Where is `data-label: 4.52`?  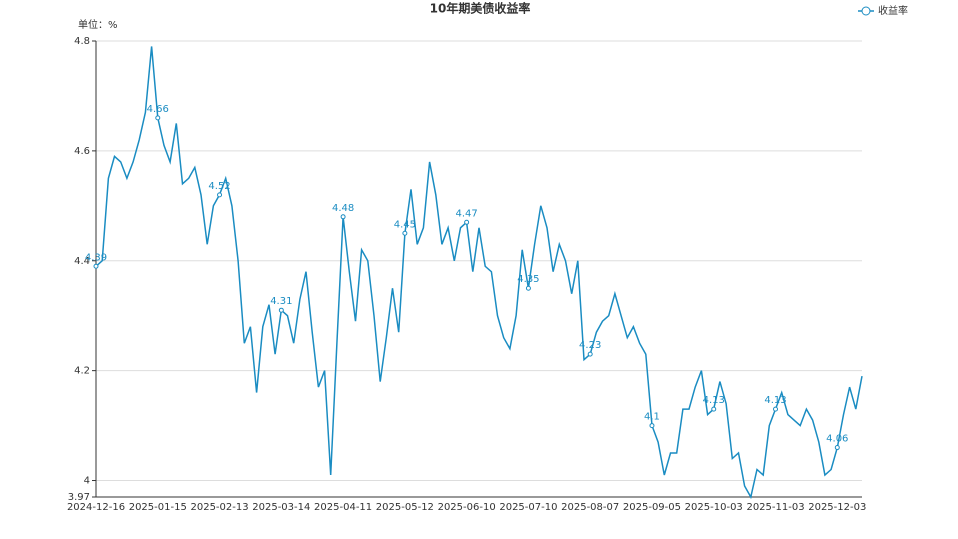 data-label: 4.52 is located at coordinates (219, 186).